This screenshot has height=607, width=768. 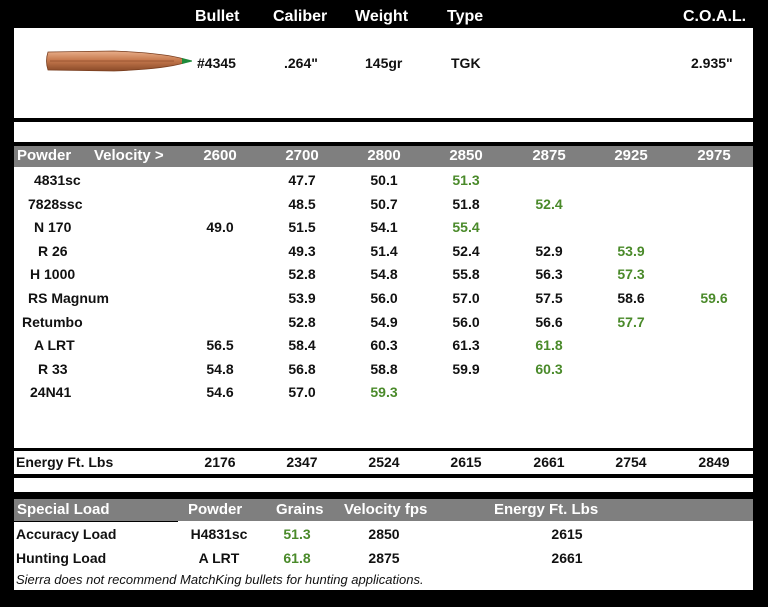 I want to click on special-load-velocity: 2875, so click(x=384, y=558).